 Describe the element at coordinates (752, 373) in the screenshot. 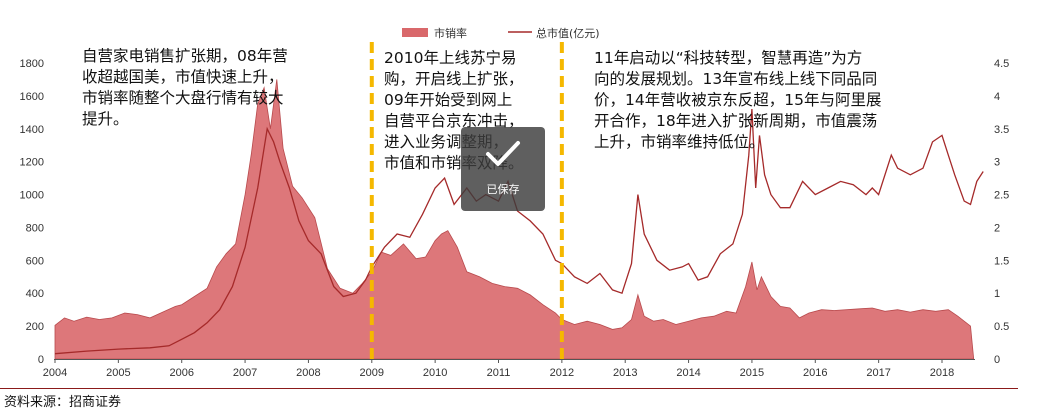

I see `x-tick-label: 2015` at that location.